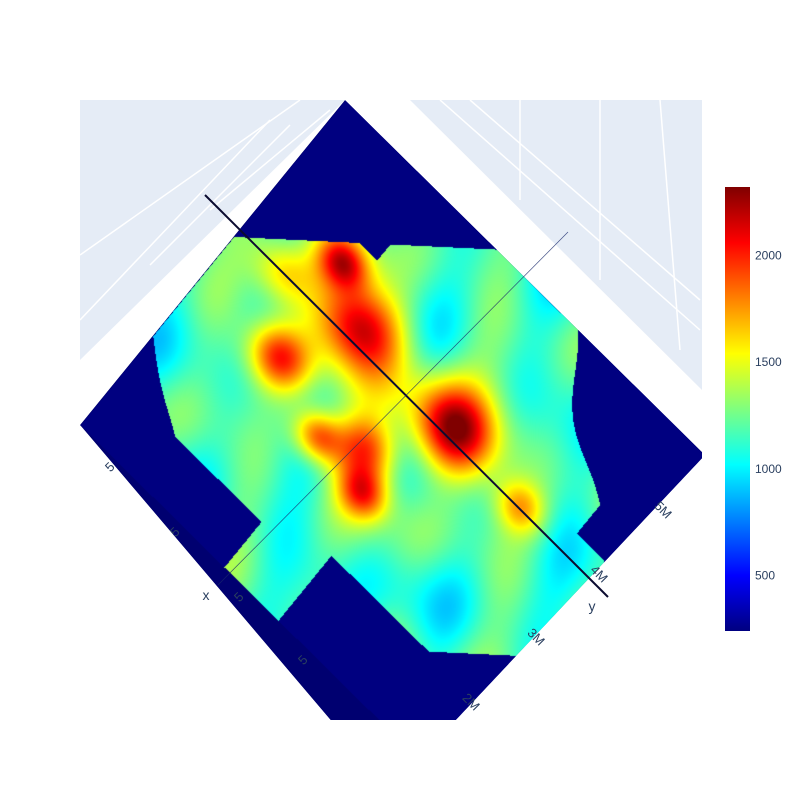  Describe the element at coordinates (753, 409) in the screenshot. I see `colorbar: 500 1000 1500 2000` at that location.